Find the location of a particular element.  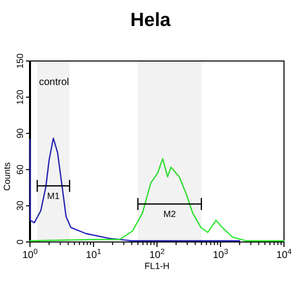

x-axis-title: FL1-H is located at coordinates (157, 266).